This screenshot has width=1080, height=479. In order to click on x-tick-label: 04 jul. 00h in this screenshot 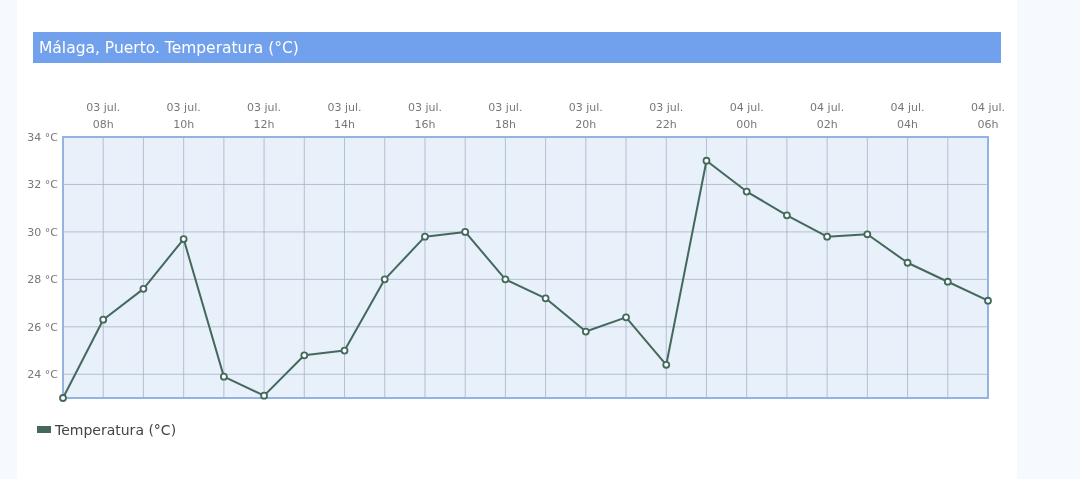, I will do `click(746, 116)`.